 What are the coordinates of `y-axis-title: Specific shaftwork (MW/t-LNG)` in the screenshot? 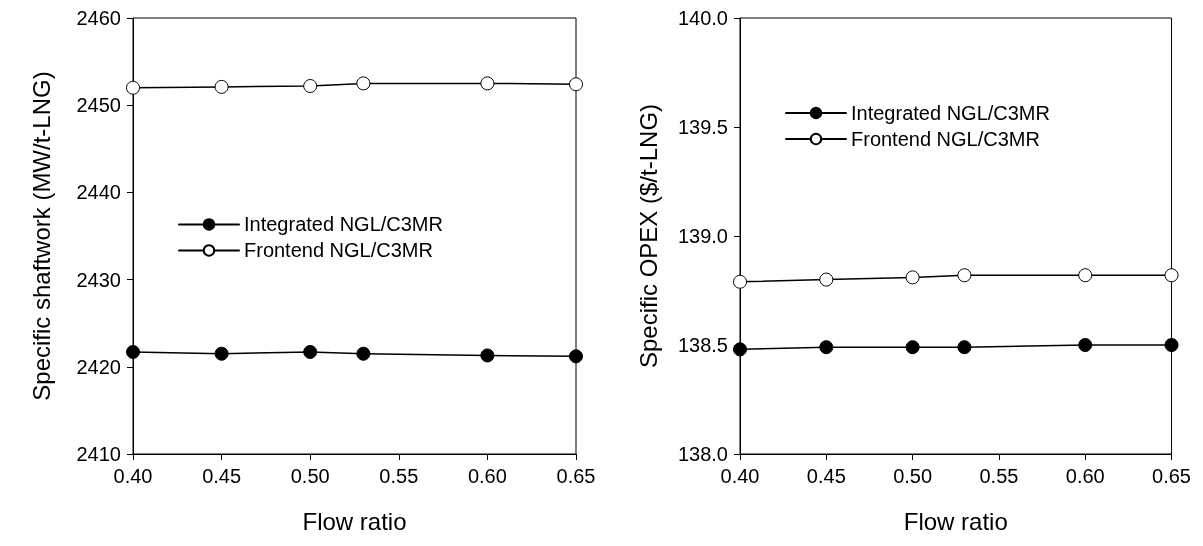 It's located at (41, 236).